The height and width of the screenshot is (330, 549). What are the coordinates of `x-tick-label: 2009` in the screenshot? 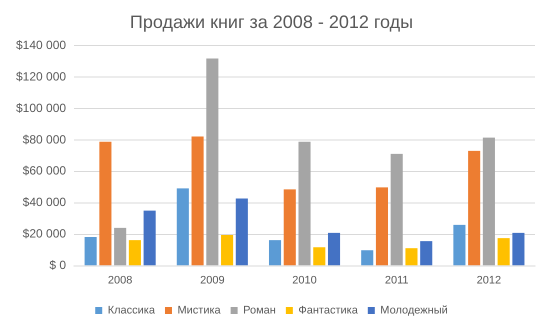 It's located at (212, 280).